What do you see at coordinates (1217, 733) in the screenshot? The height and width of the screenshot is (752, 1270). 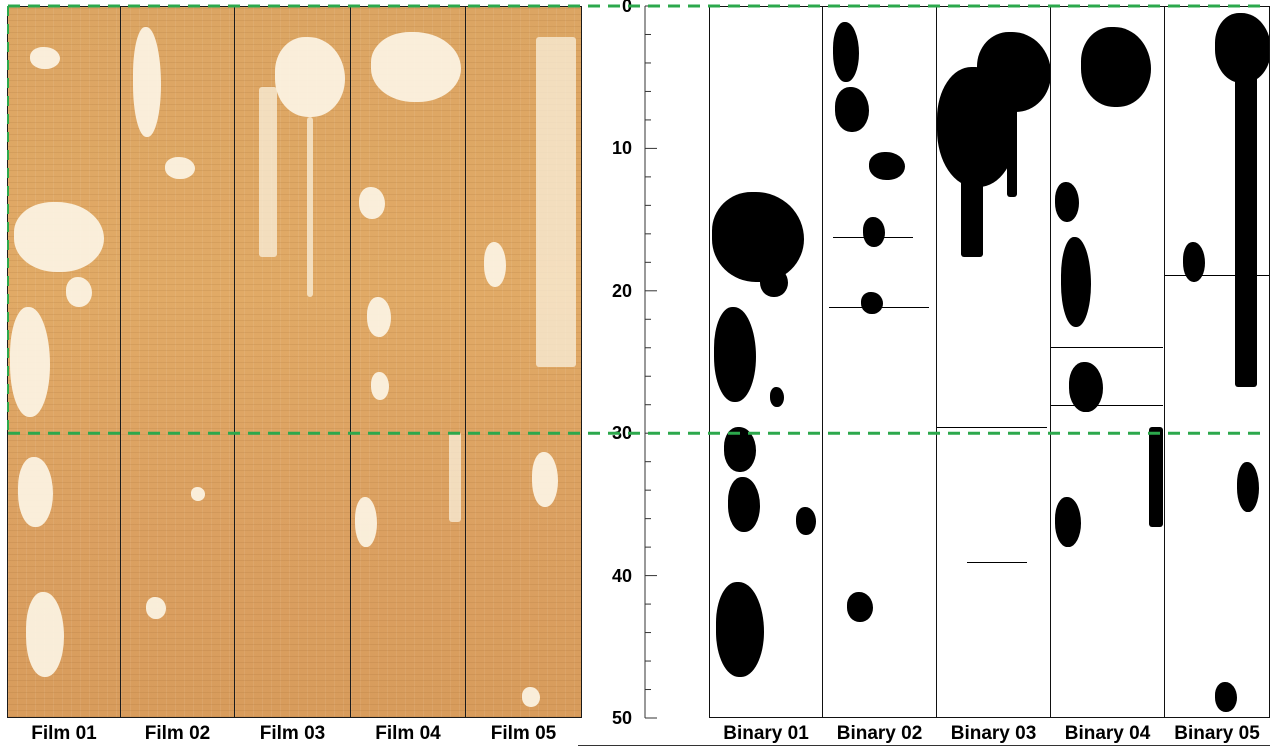 I see `binary-label: Binary 05` at bounding box center [1217, 733].